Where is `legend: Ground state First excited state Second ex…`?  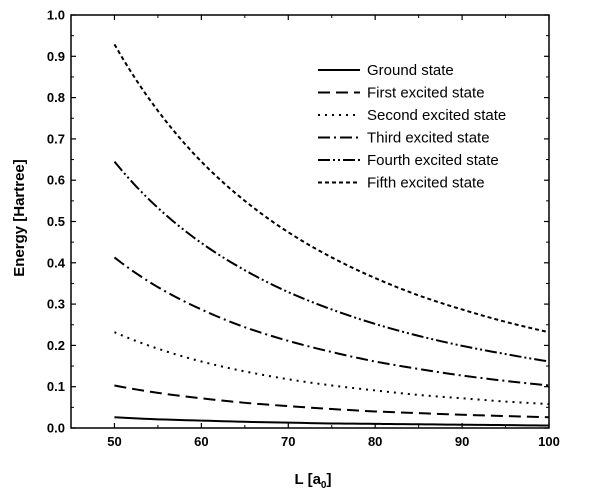
legend: Ground state First excited state Second ex… is located at coordinates (412, 127).